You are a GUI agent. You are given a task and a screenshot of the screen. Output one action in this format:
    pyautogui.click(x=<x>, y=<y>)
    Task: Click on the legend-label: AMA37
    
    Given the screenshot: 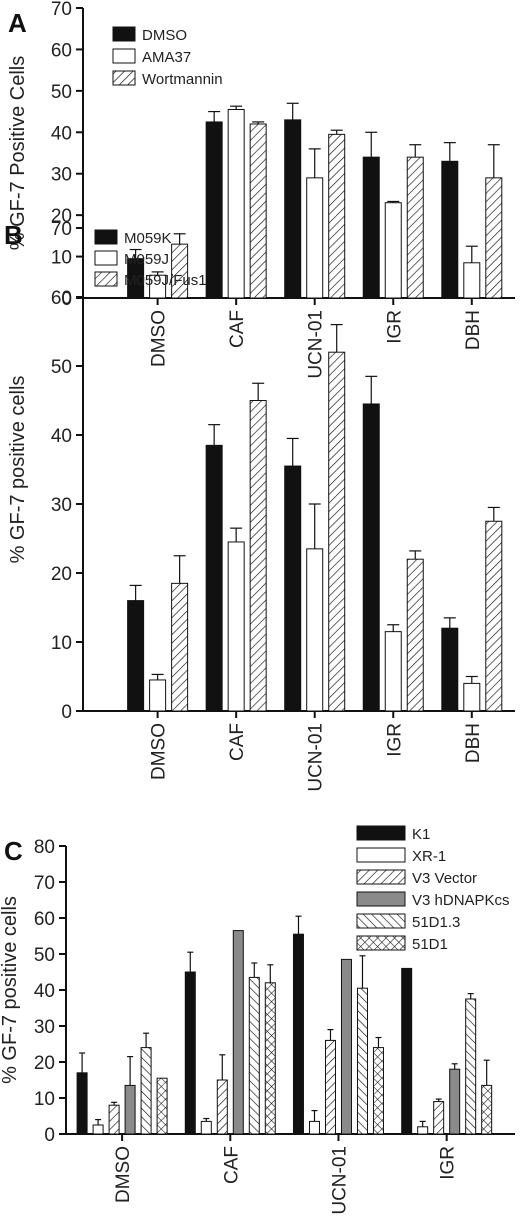 What is the action you would take?
    pyautogui.click(x=166, y=57)
    